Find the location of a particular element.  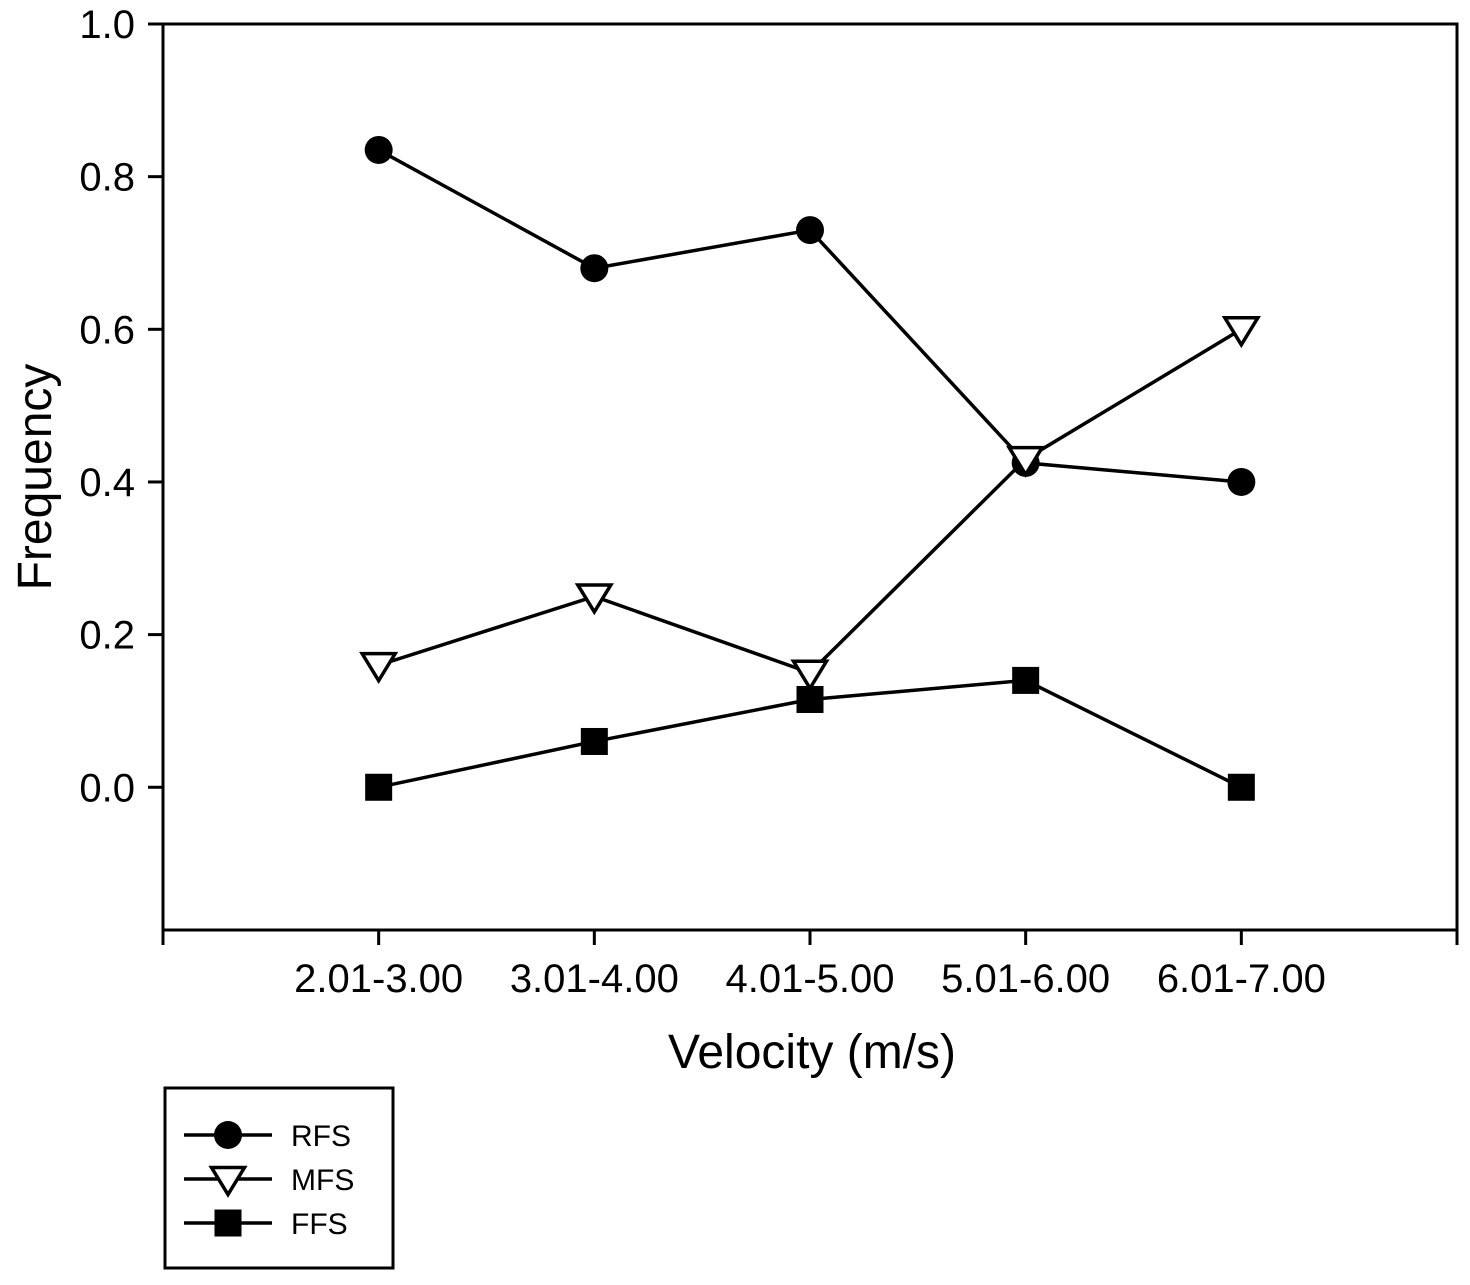

series-ffs is located at coordinates (810, 733).